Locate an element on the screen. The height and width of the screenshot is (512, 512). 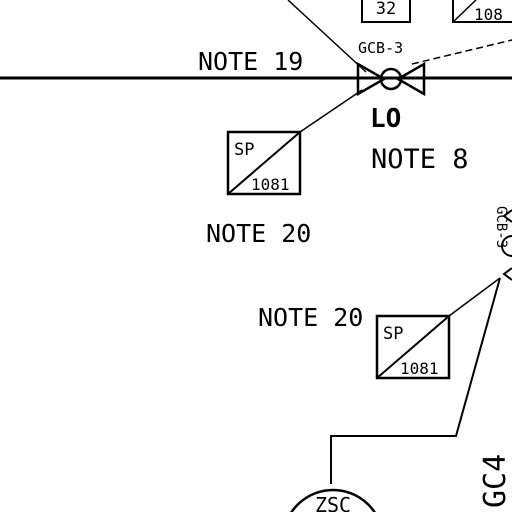
leader-line-upper is located at coordinates (327, 36).